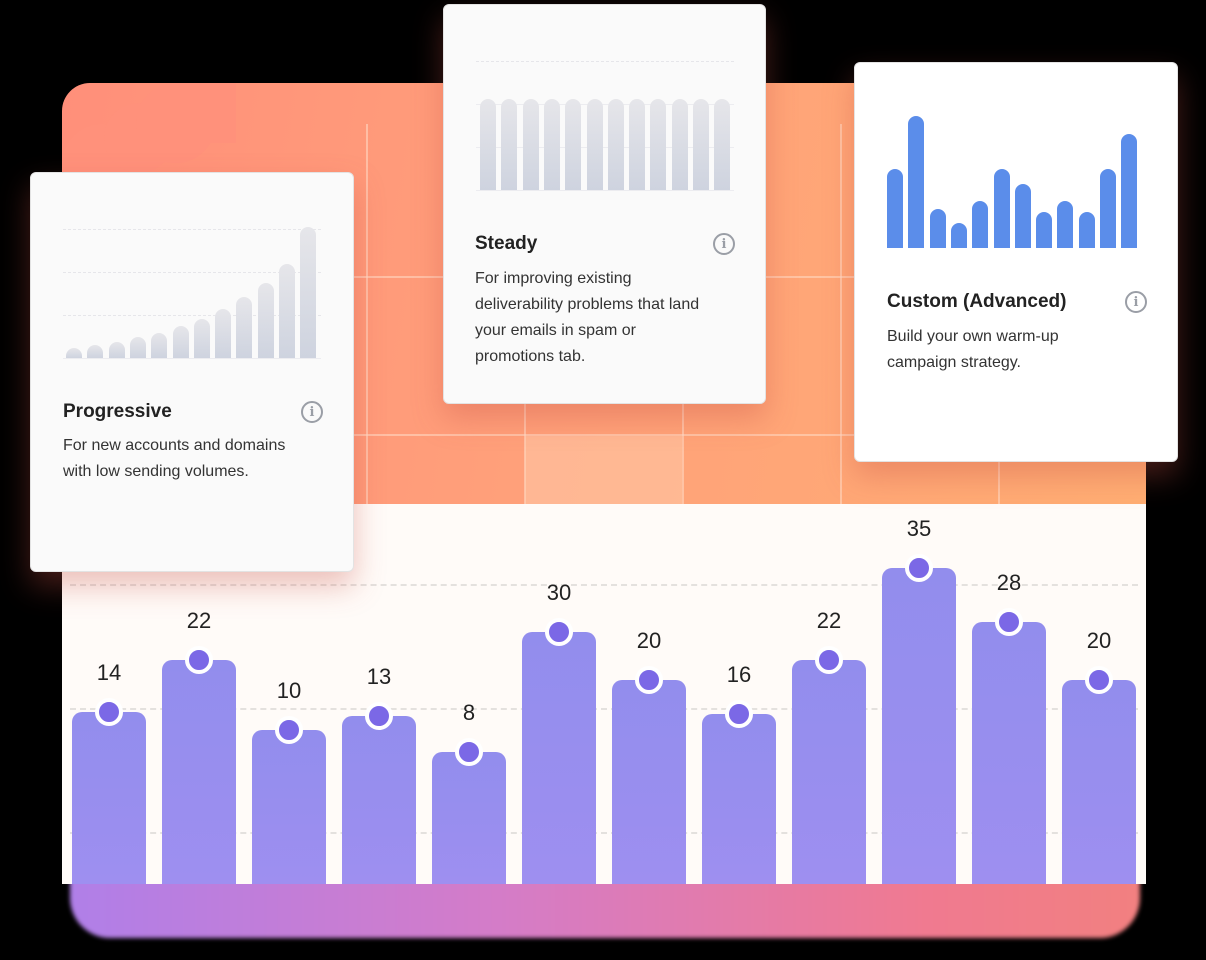  What do you see at coordinates (1009, 727) in the screenshot?
I see `chart-bar: 28` at bounding box center [1009, 727].